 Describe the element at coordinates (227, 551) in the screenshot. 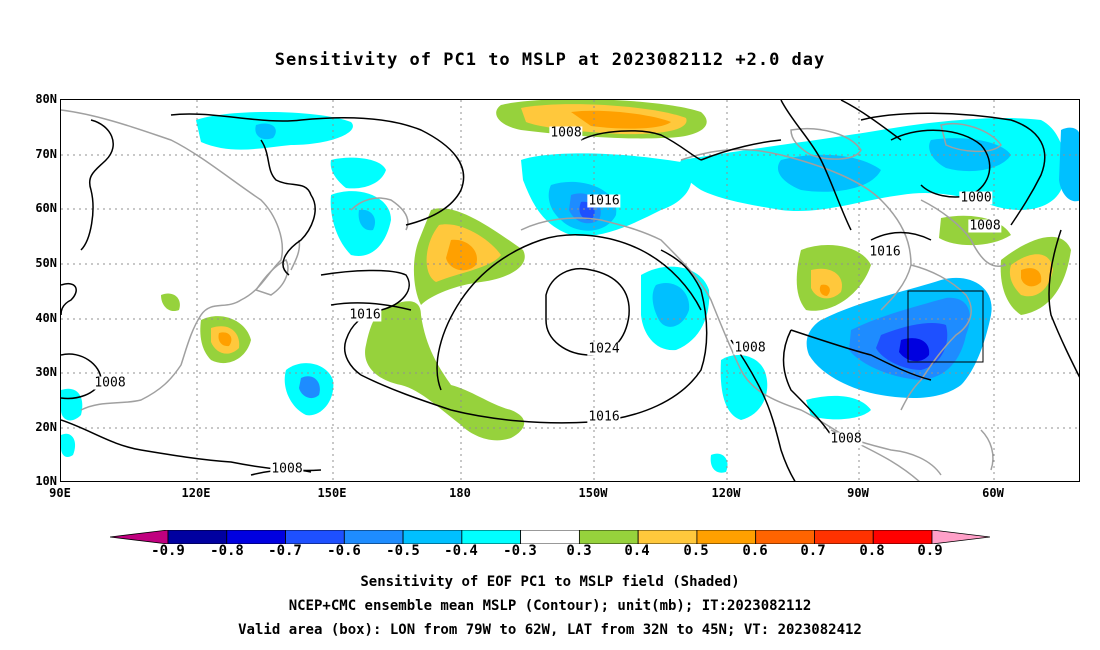

I see `colorbar-tick-label: -0.8` at that location.